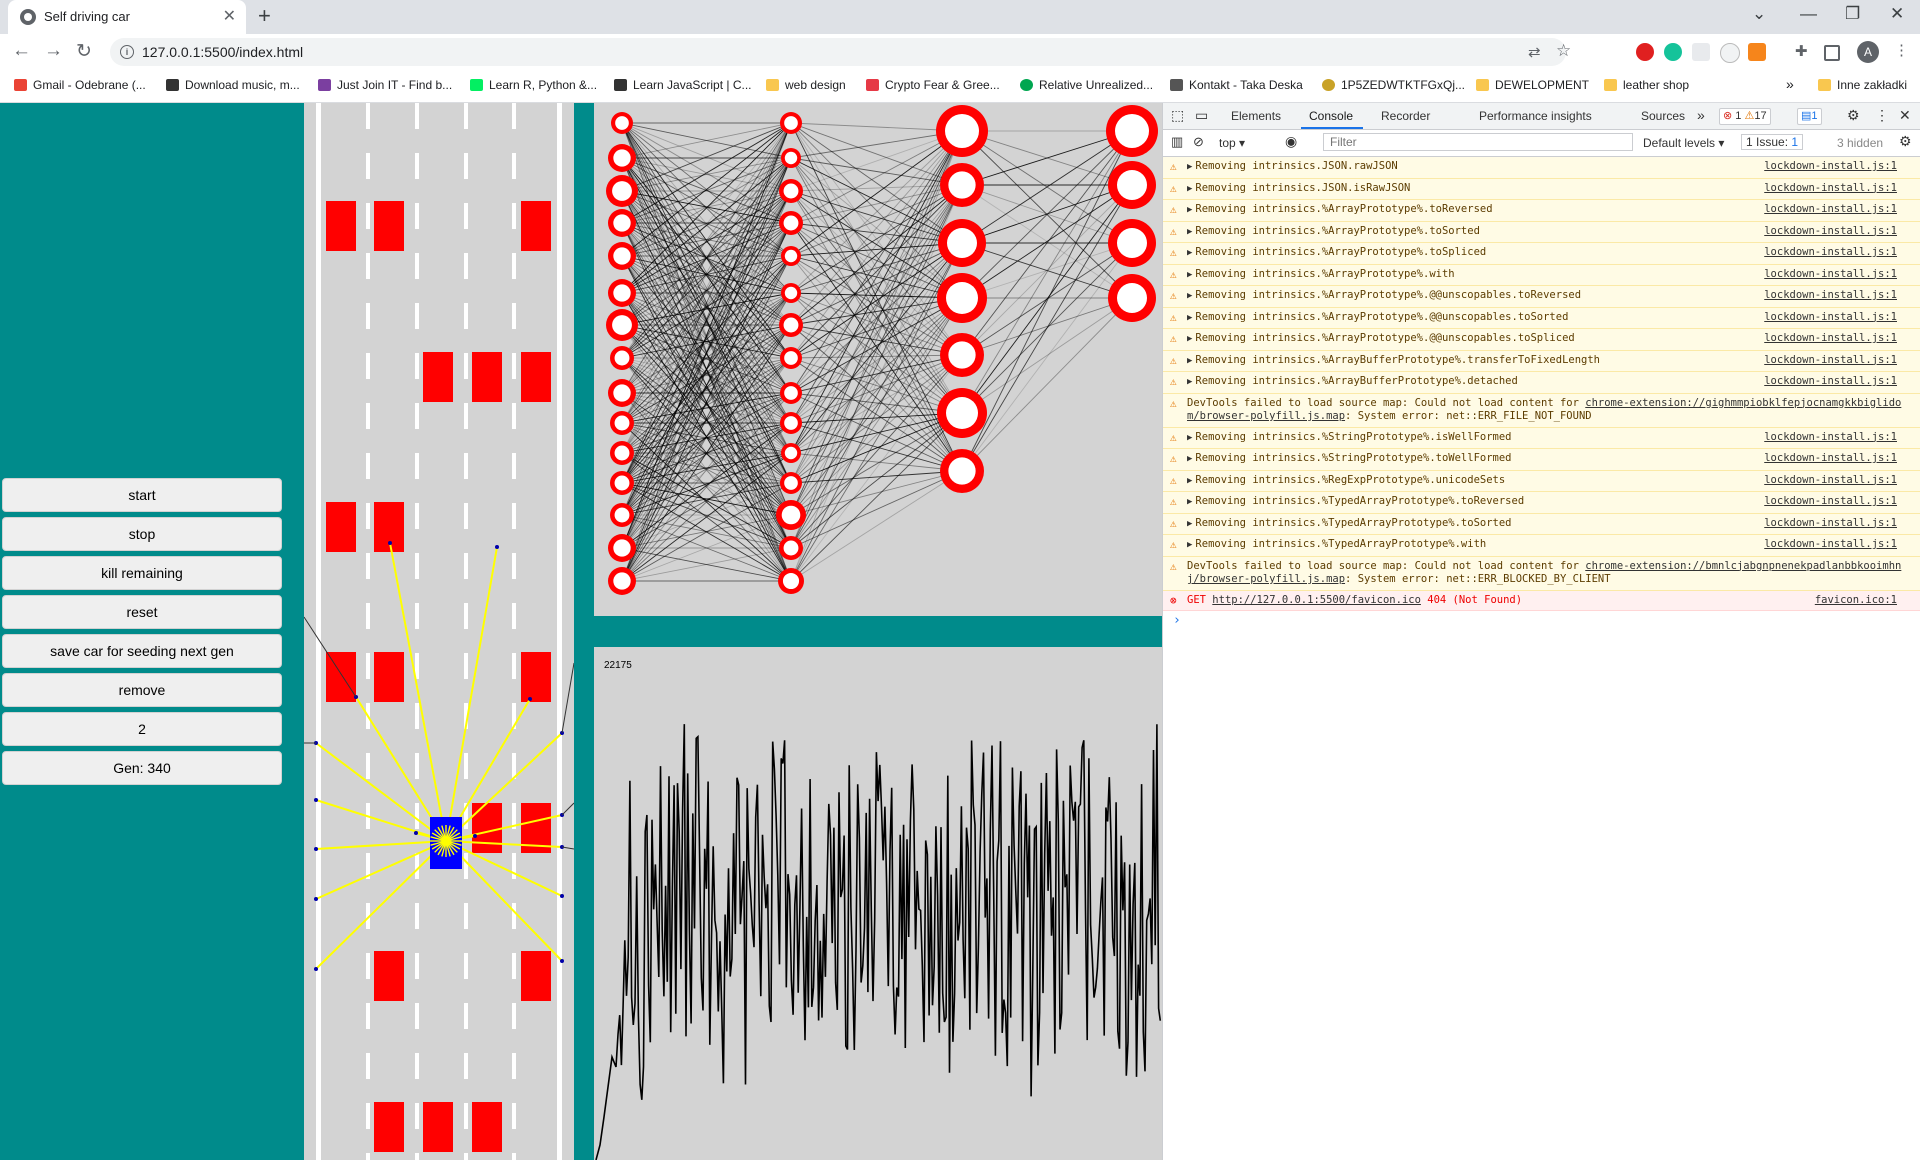  Describe the element at coordinates (1256, 116) in the screenshot. I see `tab-elements: Elements` at that location.